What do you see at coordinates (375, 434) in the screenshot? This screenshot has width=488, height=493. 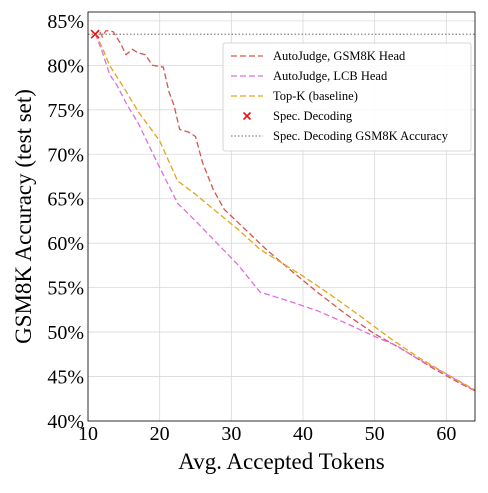 I see `x-tick-label: 50` at bounding box center [375, 434].